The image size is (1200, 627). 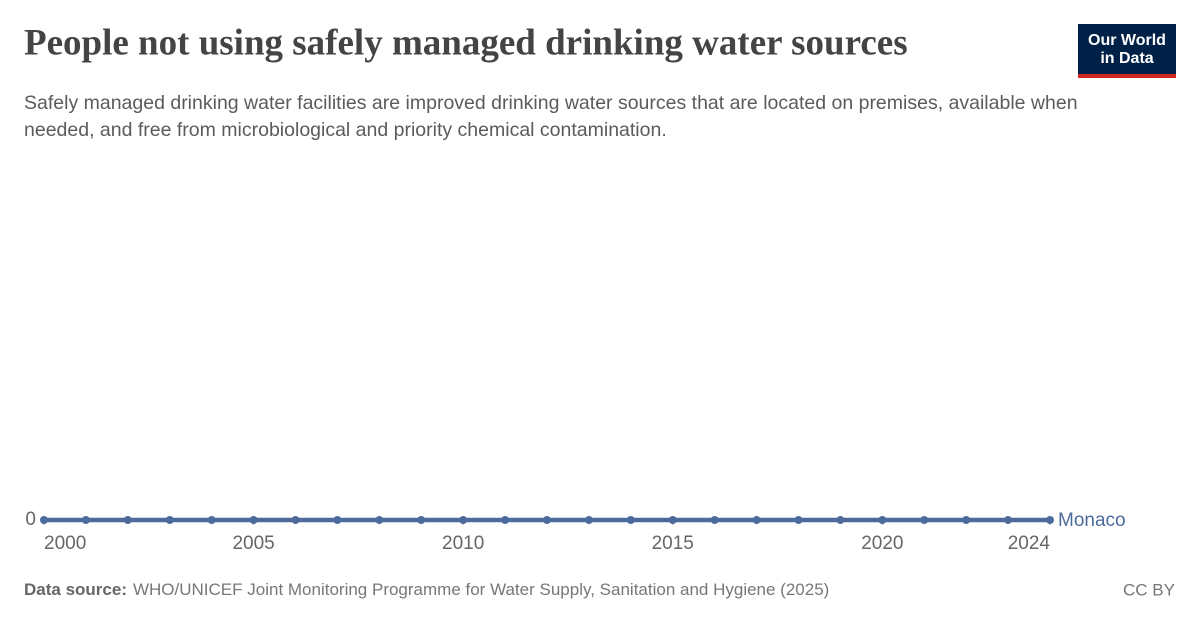 What do you see at coordinates (65, 543) in the screenshot?
I see `x-tick-label: 2000` at bounding box center [65, 543].